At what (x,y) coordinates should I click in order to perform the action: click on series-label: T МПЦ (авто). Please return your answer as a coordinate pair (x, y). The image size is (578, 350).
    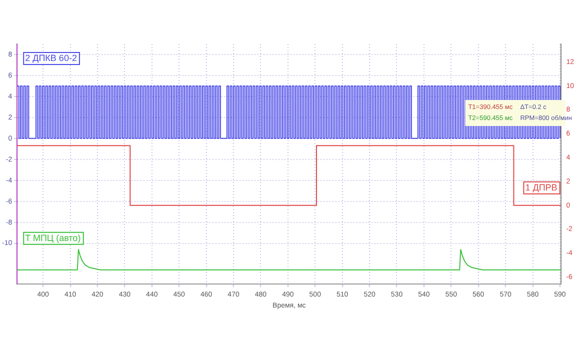
    Looking at the image, I should click on (53, 237).